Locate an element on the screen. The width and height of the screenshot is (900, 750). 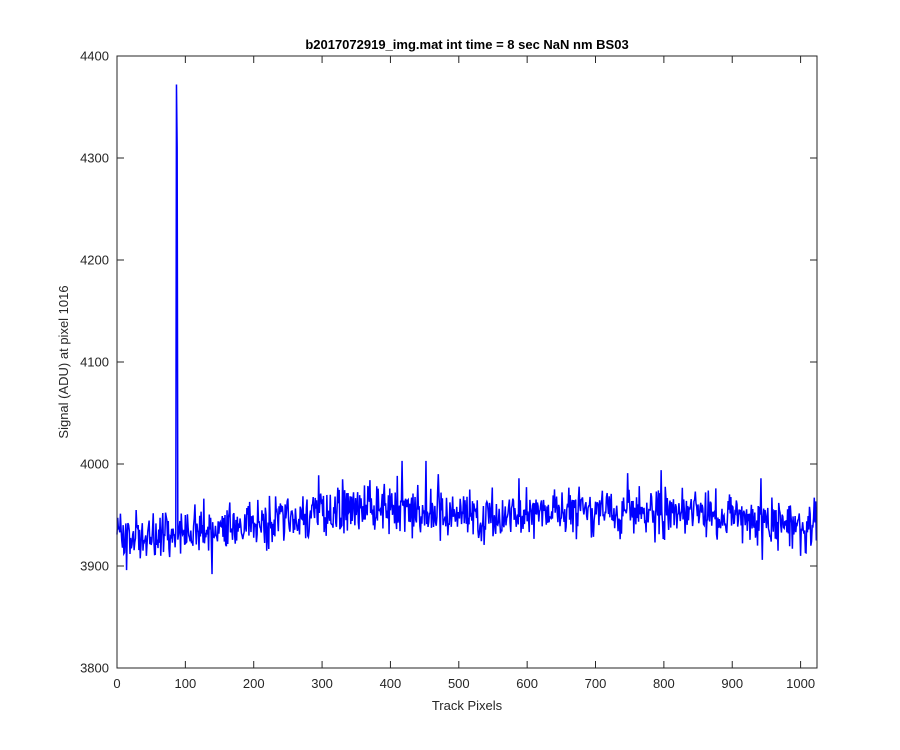
y-tick-label: 4200 is located at coordinates (94, 260).